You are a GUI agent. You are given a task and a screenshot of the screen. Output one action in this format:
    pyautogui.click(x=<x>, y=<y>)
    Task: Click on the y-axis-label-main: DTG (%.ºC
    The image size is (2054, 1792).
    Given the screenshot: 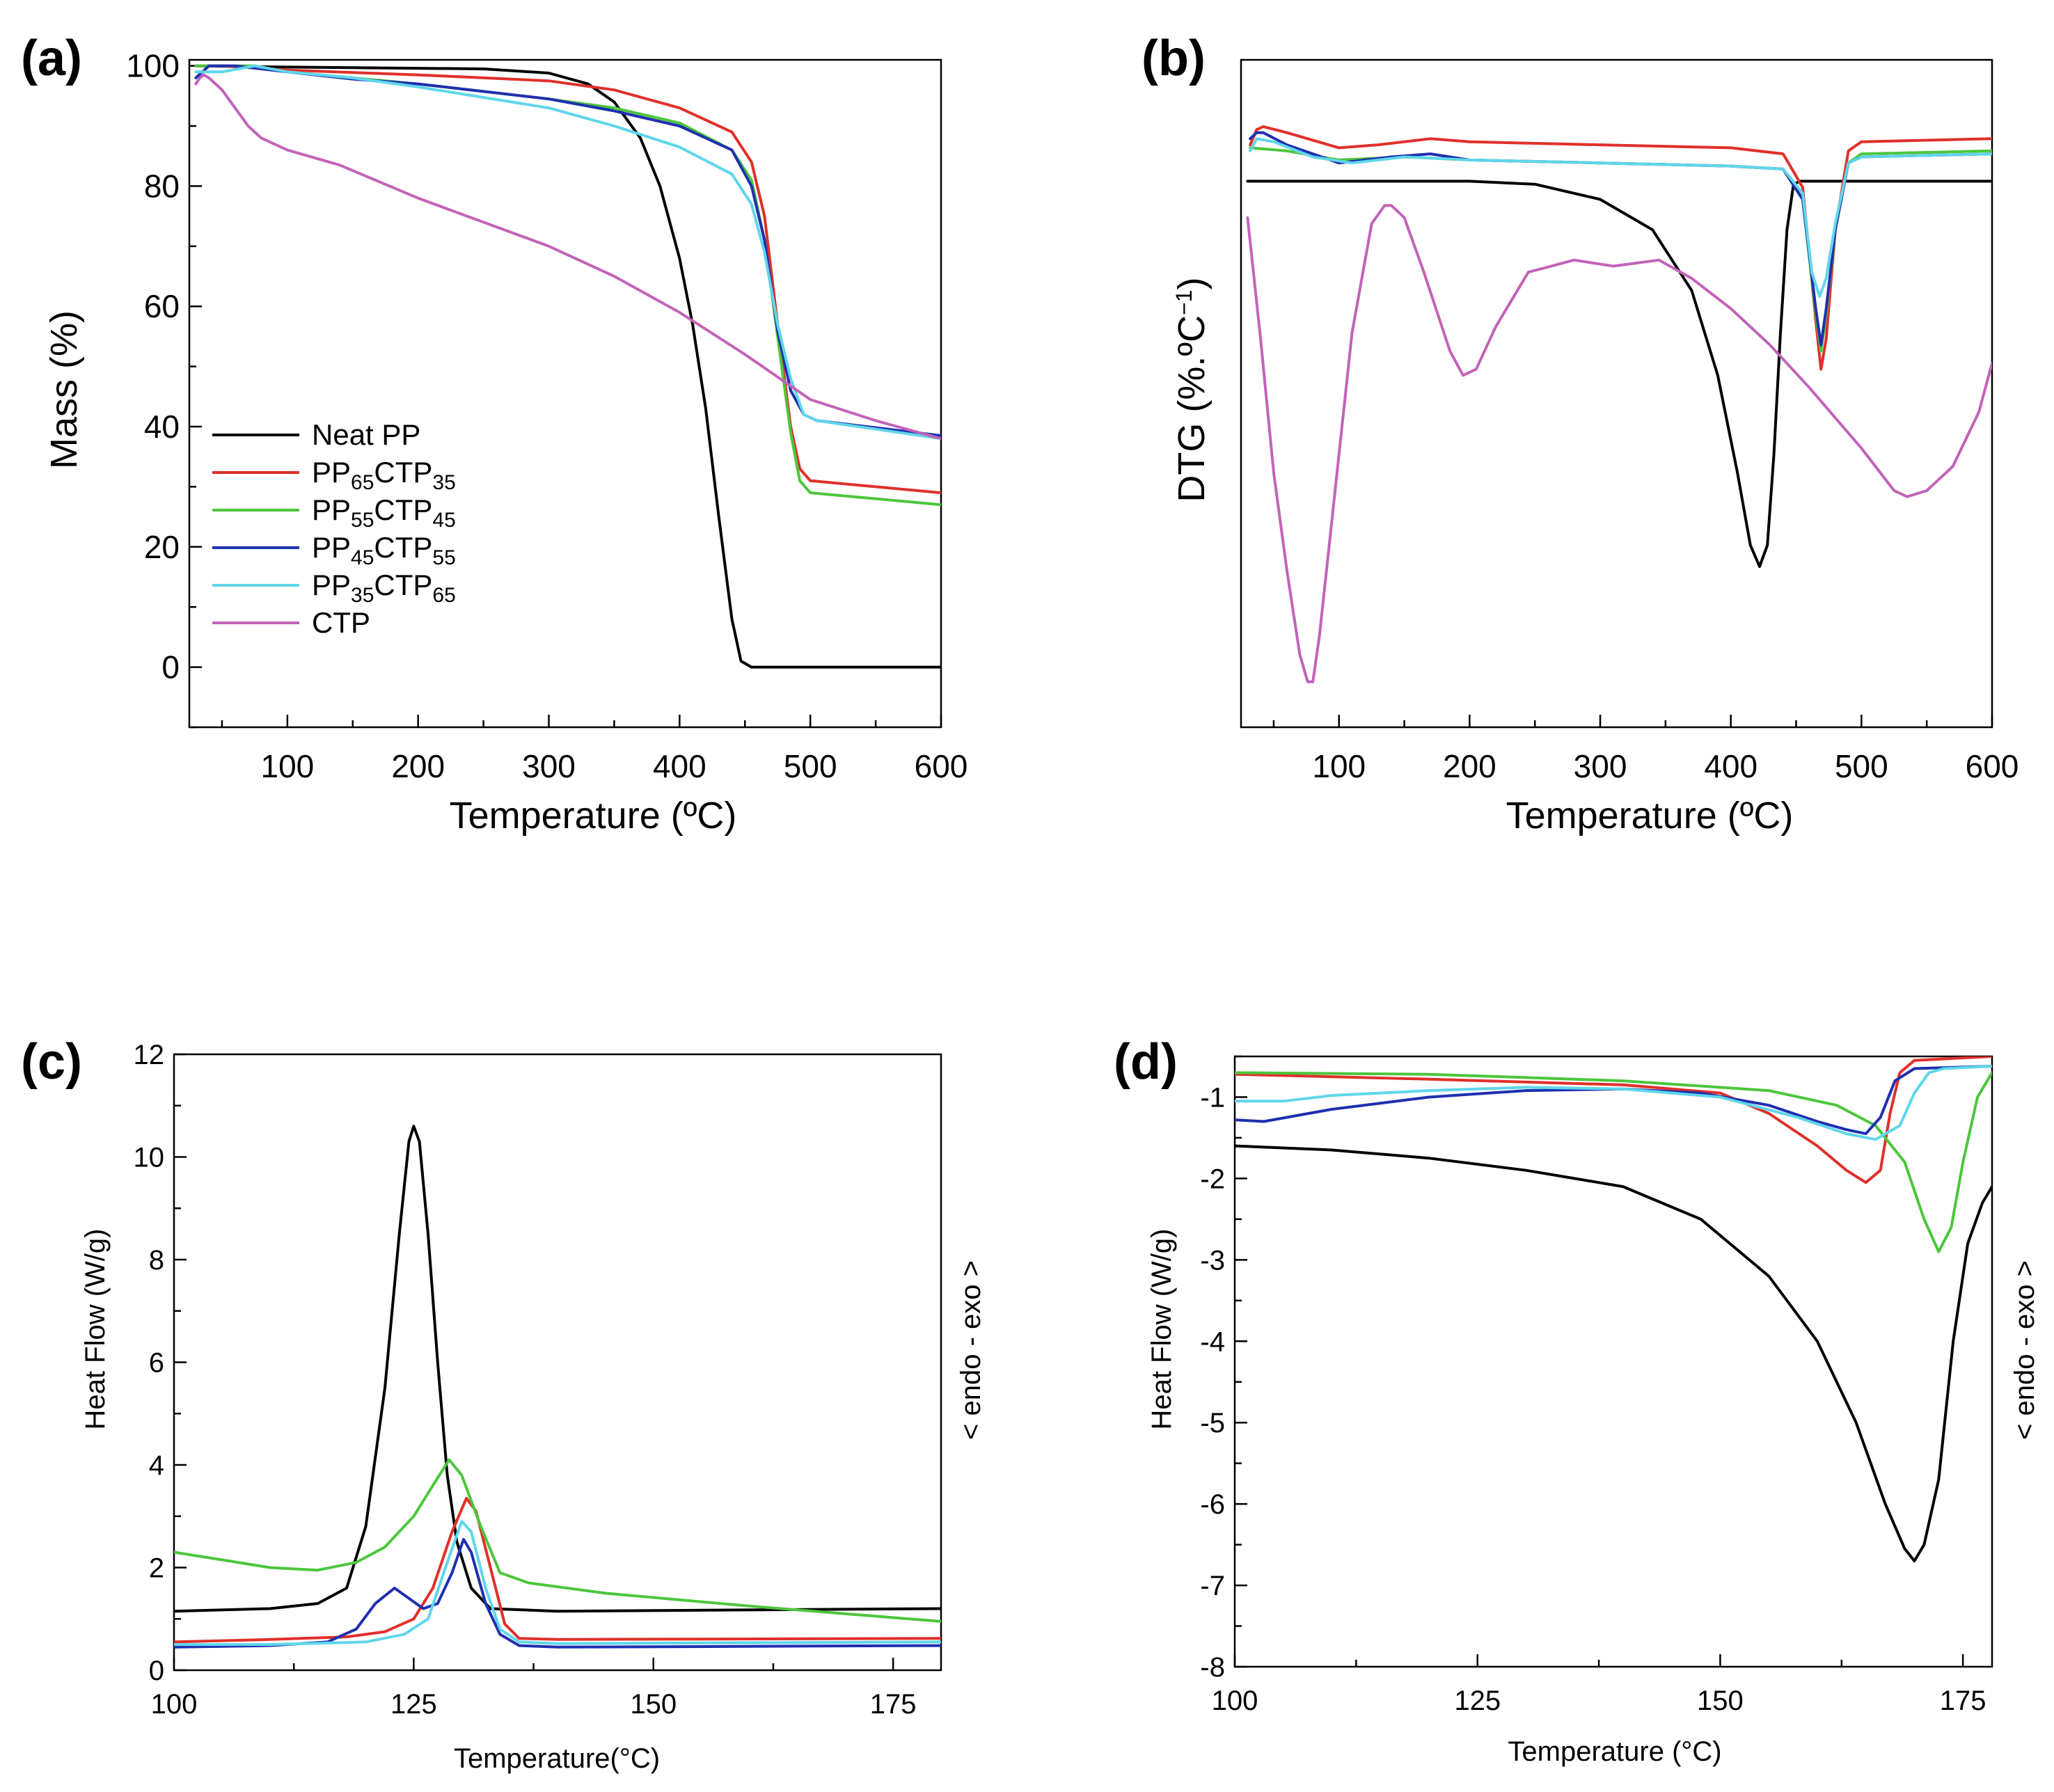 What is the action you would take?
    pyautogui.click(x=1191, y=408)
    